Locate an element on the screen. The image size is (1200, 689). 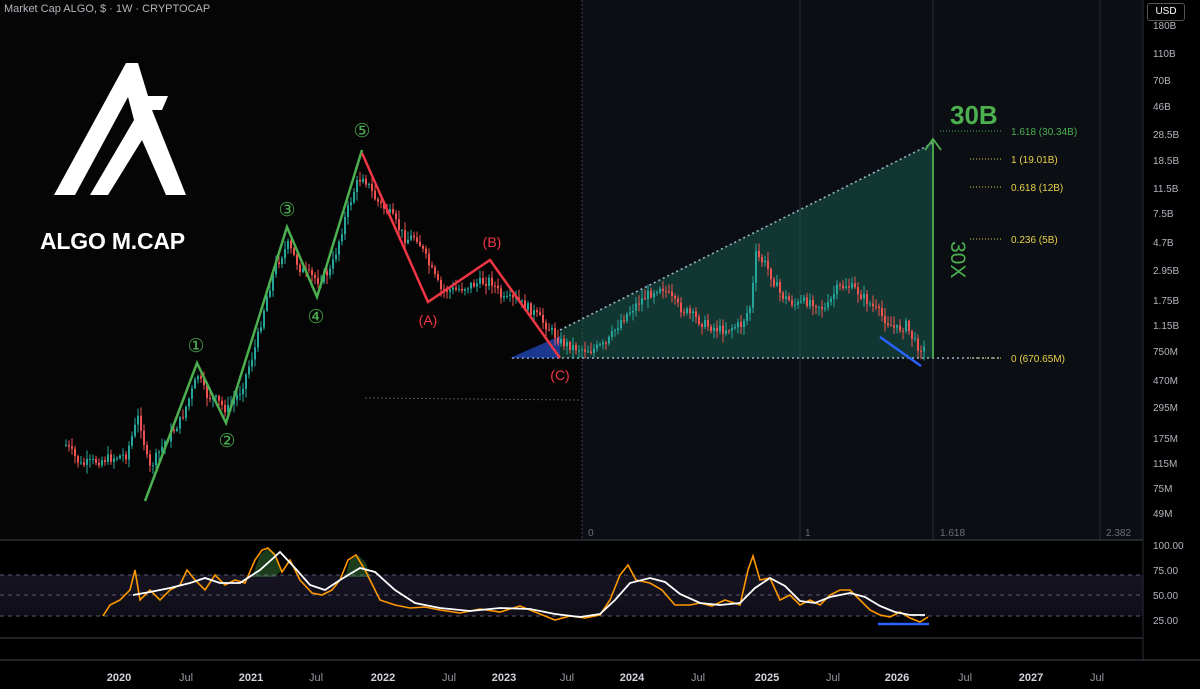
price-tick-label: 2.95B is located at coordinates (1166, 271).